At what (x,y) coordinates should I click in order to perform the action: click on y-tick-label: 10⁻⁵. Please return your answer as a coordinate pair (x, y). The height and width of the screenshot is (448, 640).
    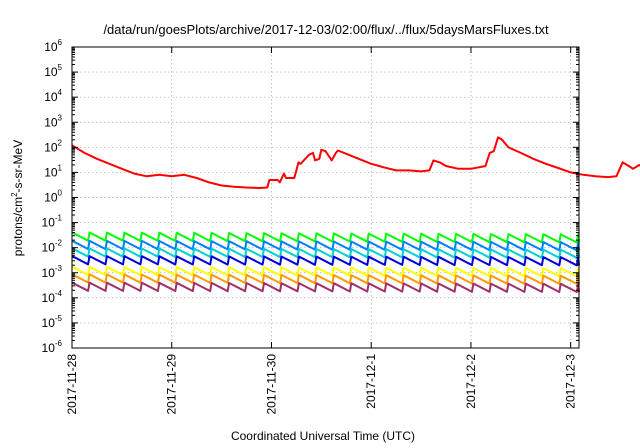
    Looking at the image, I should click on (52, 322).